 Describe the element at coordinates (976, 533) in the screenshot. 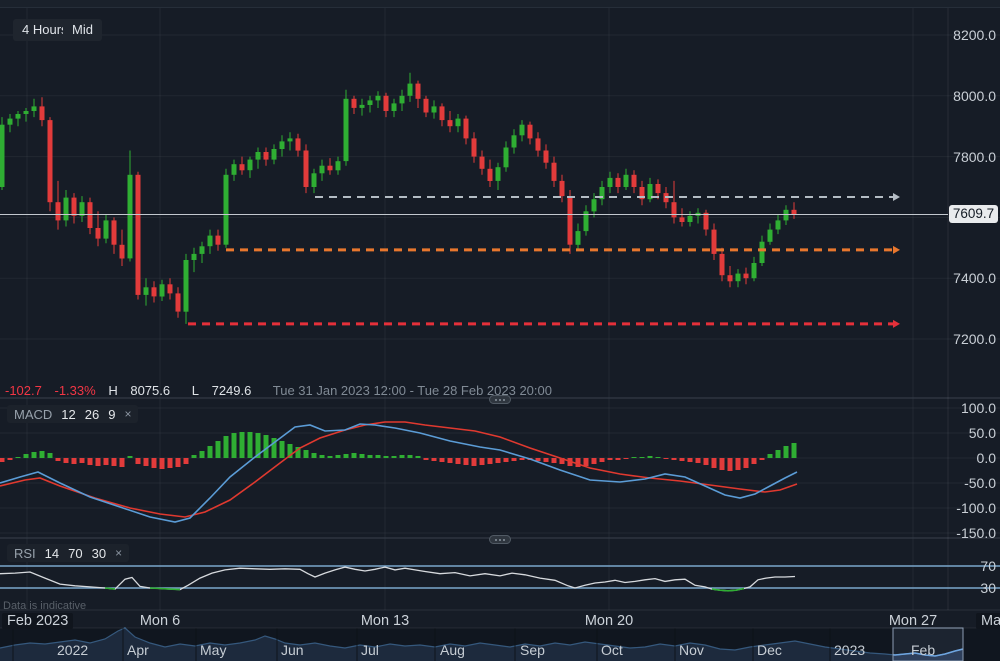

I see `macd-tick-label: -150.0` at that location.